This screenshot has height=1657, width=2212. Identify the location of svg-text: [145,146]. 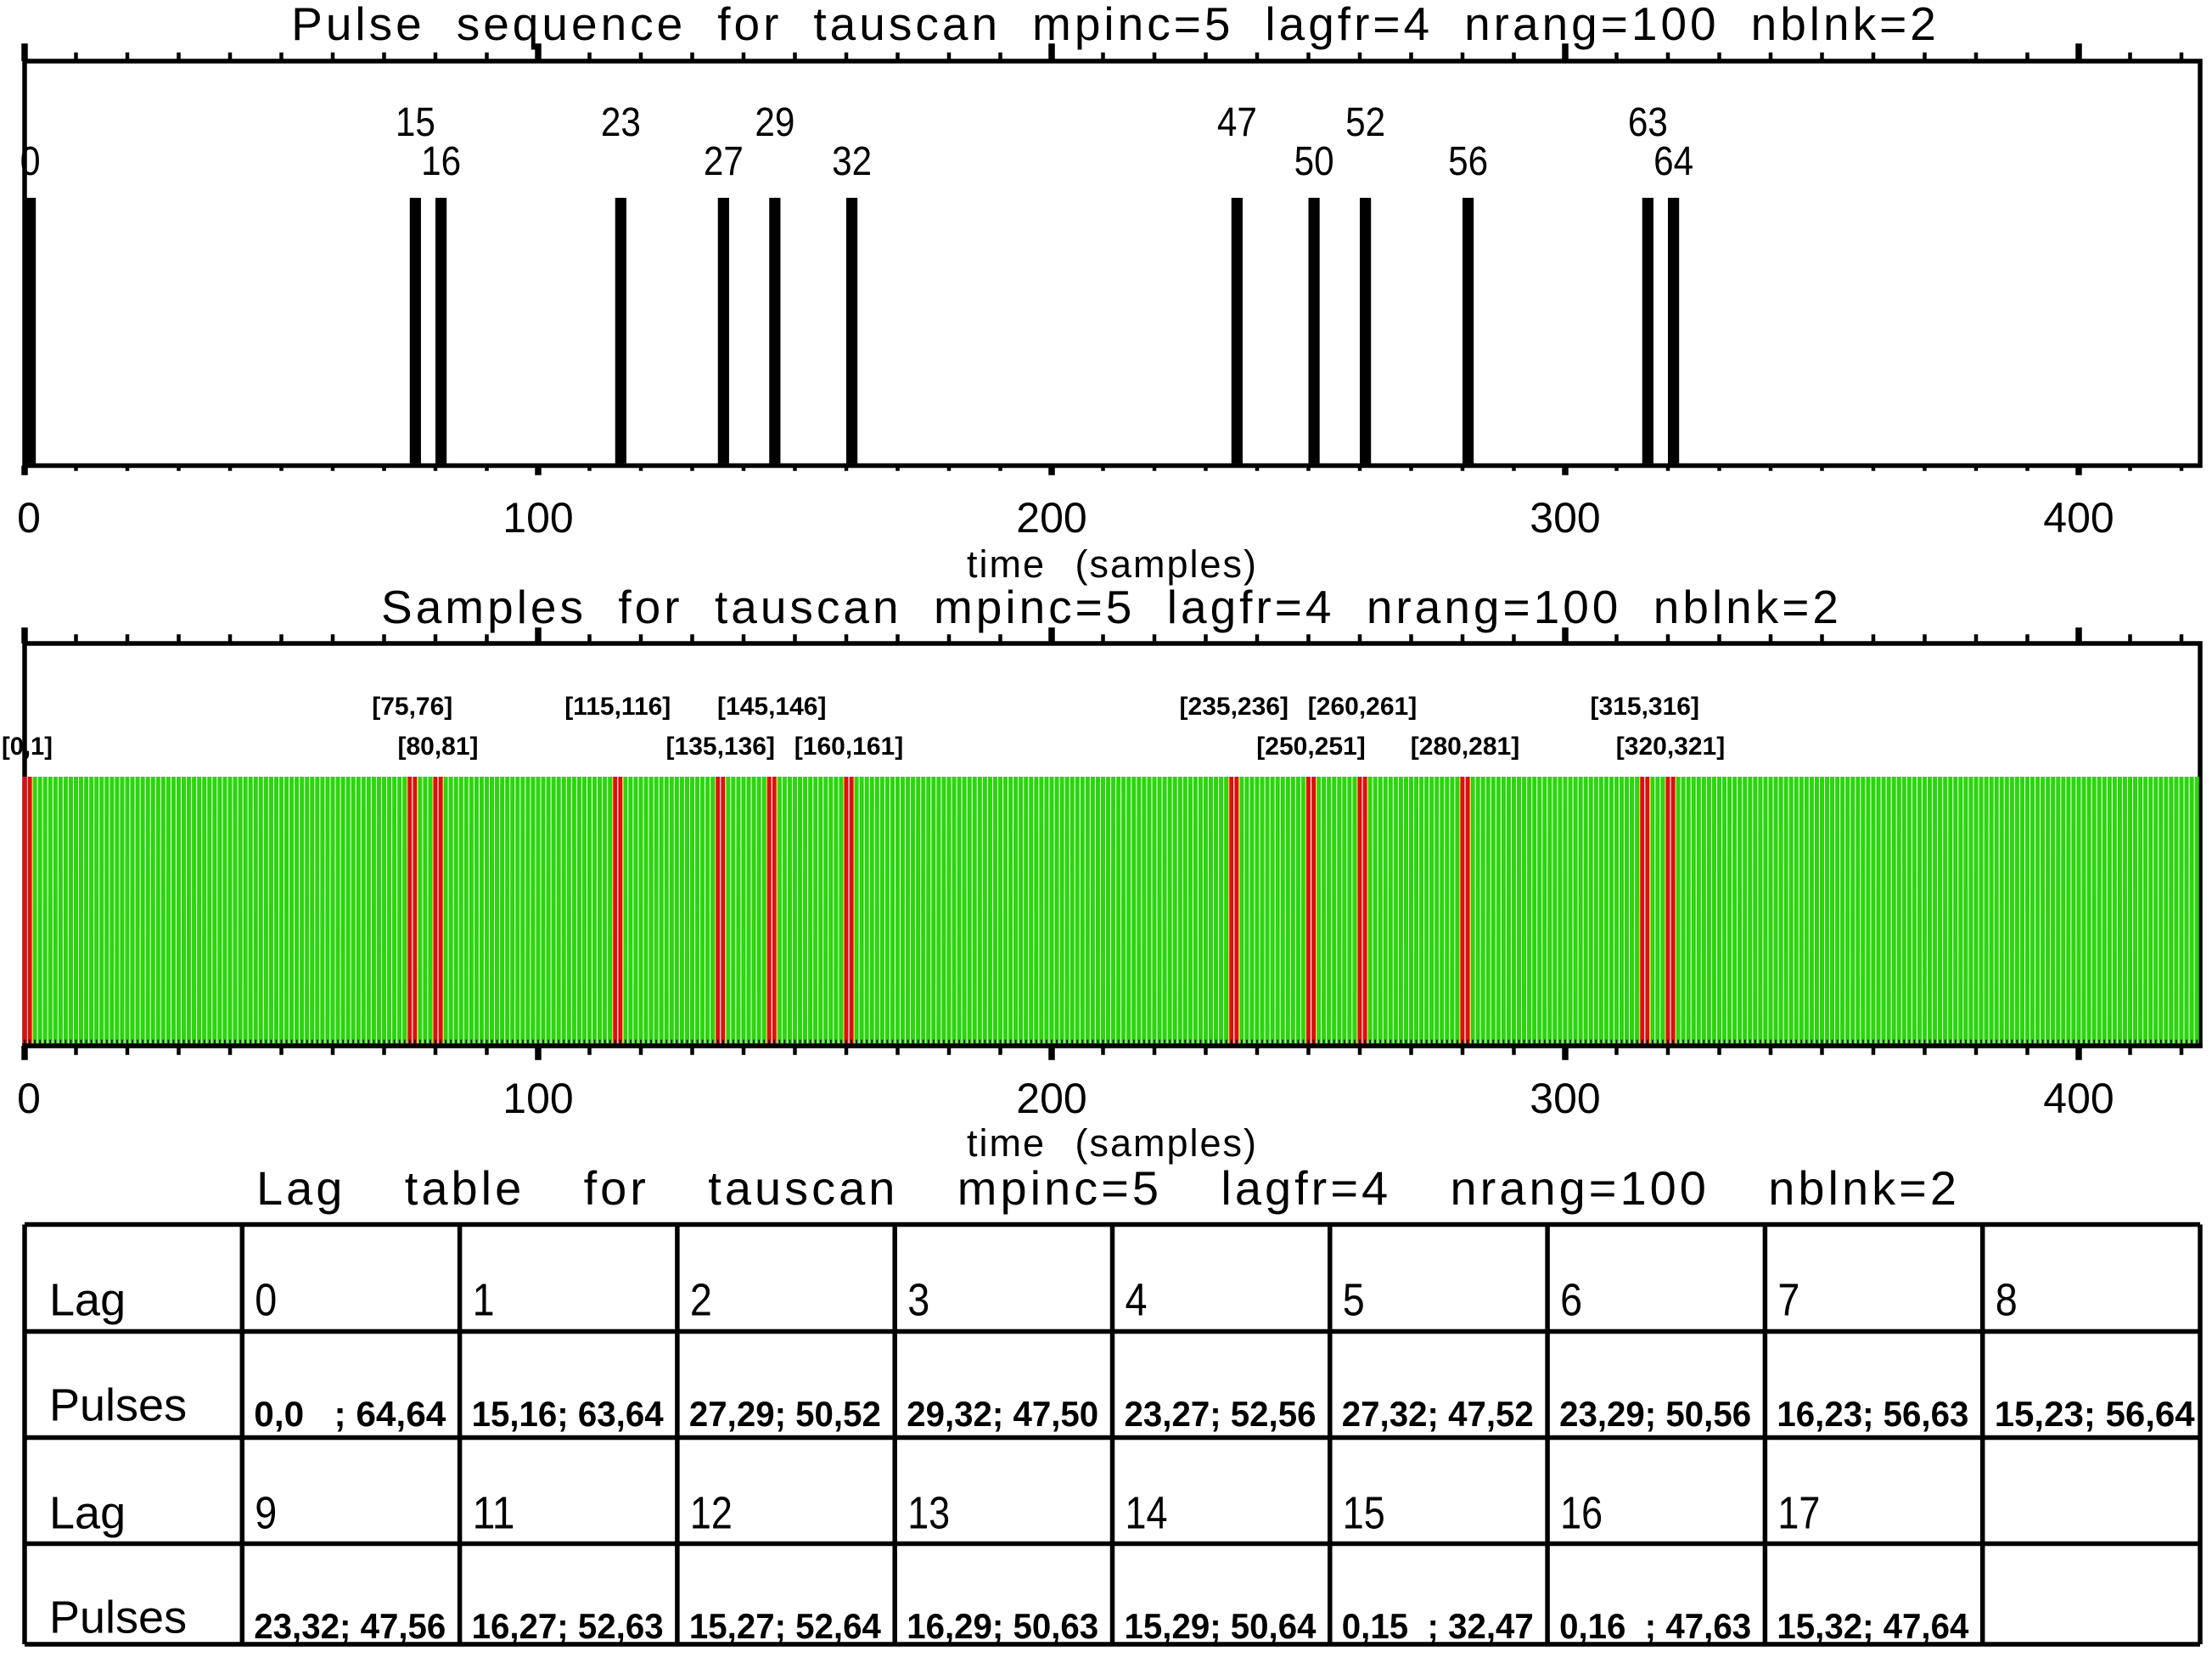
(771, 707).